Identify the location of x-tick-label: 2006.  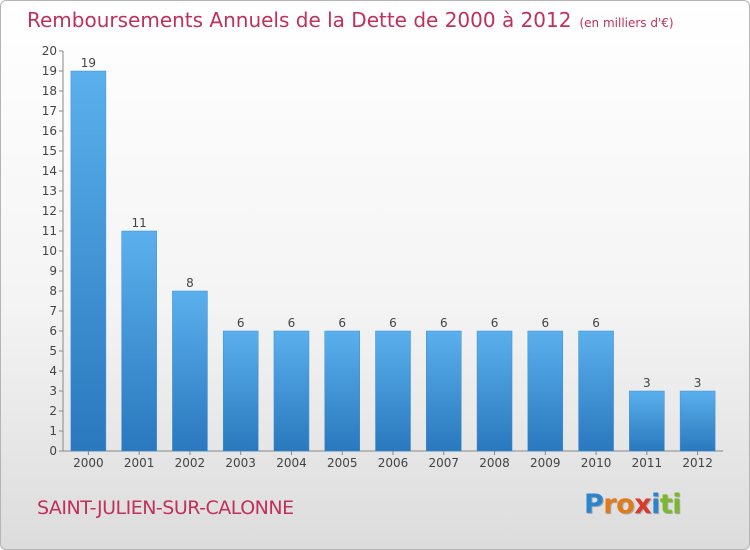
(393, 463).